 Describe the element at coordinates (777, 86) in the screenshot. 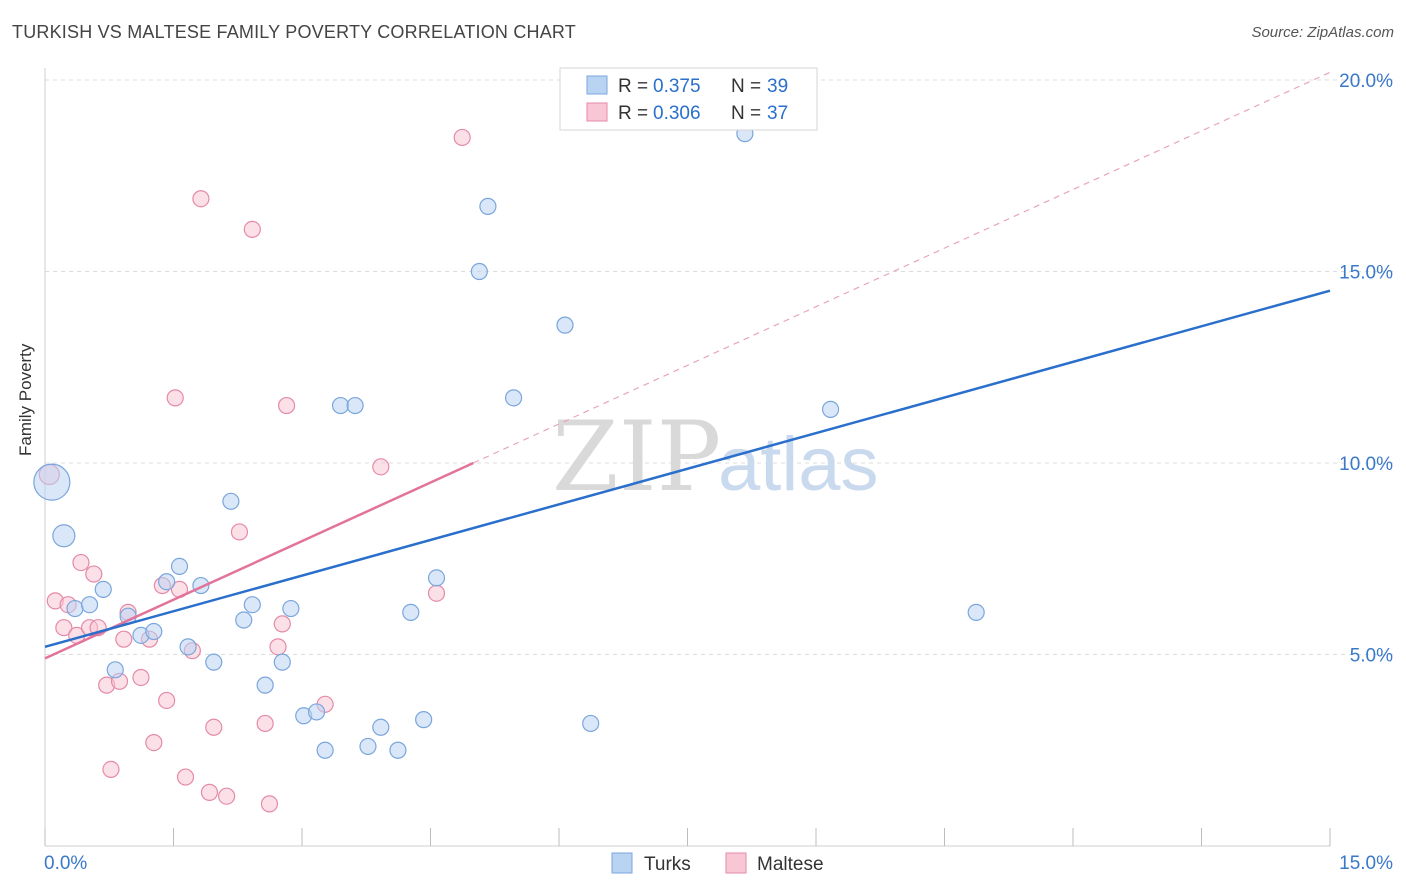

I see `stats-n-value-turks: 39` at that location.